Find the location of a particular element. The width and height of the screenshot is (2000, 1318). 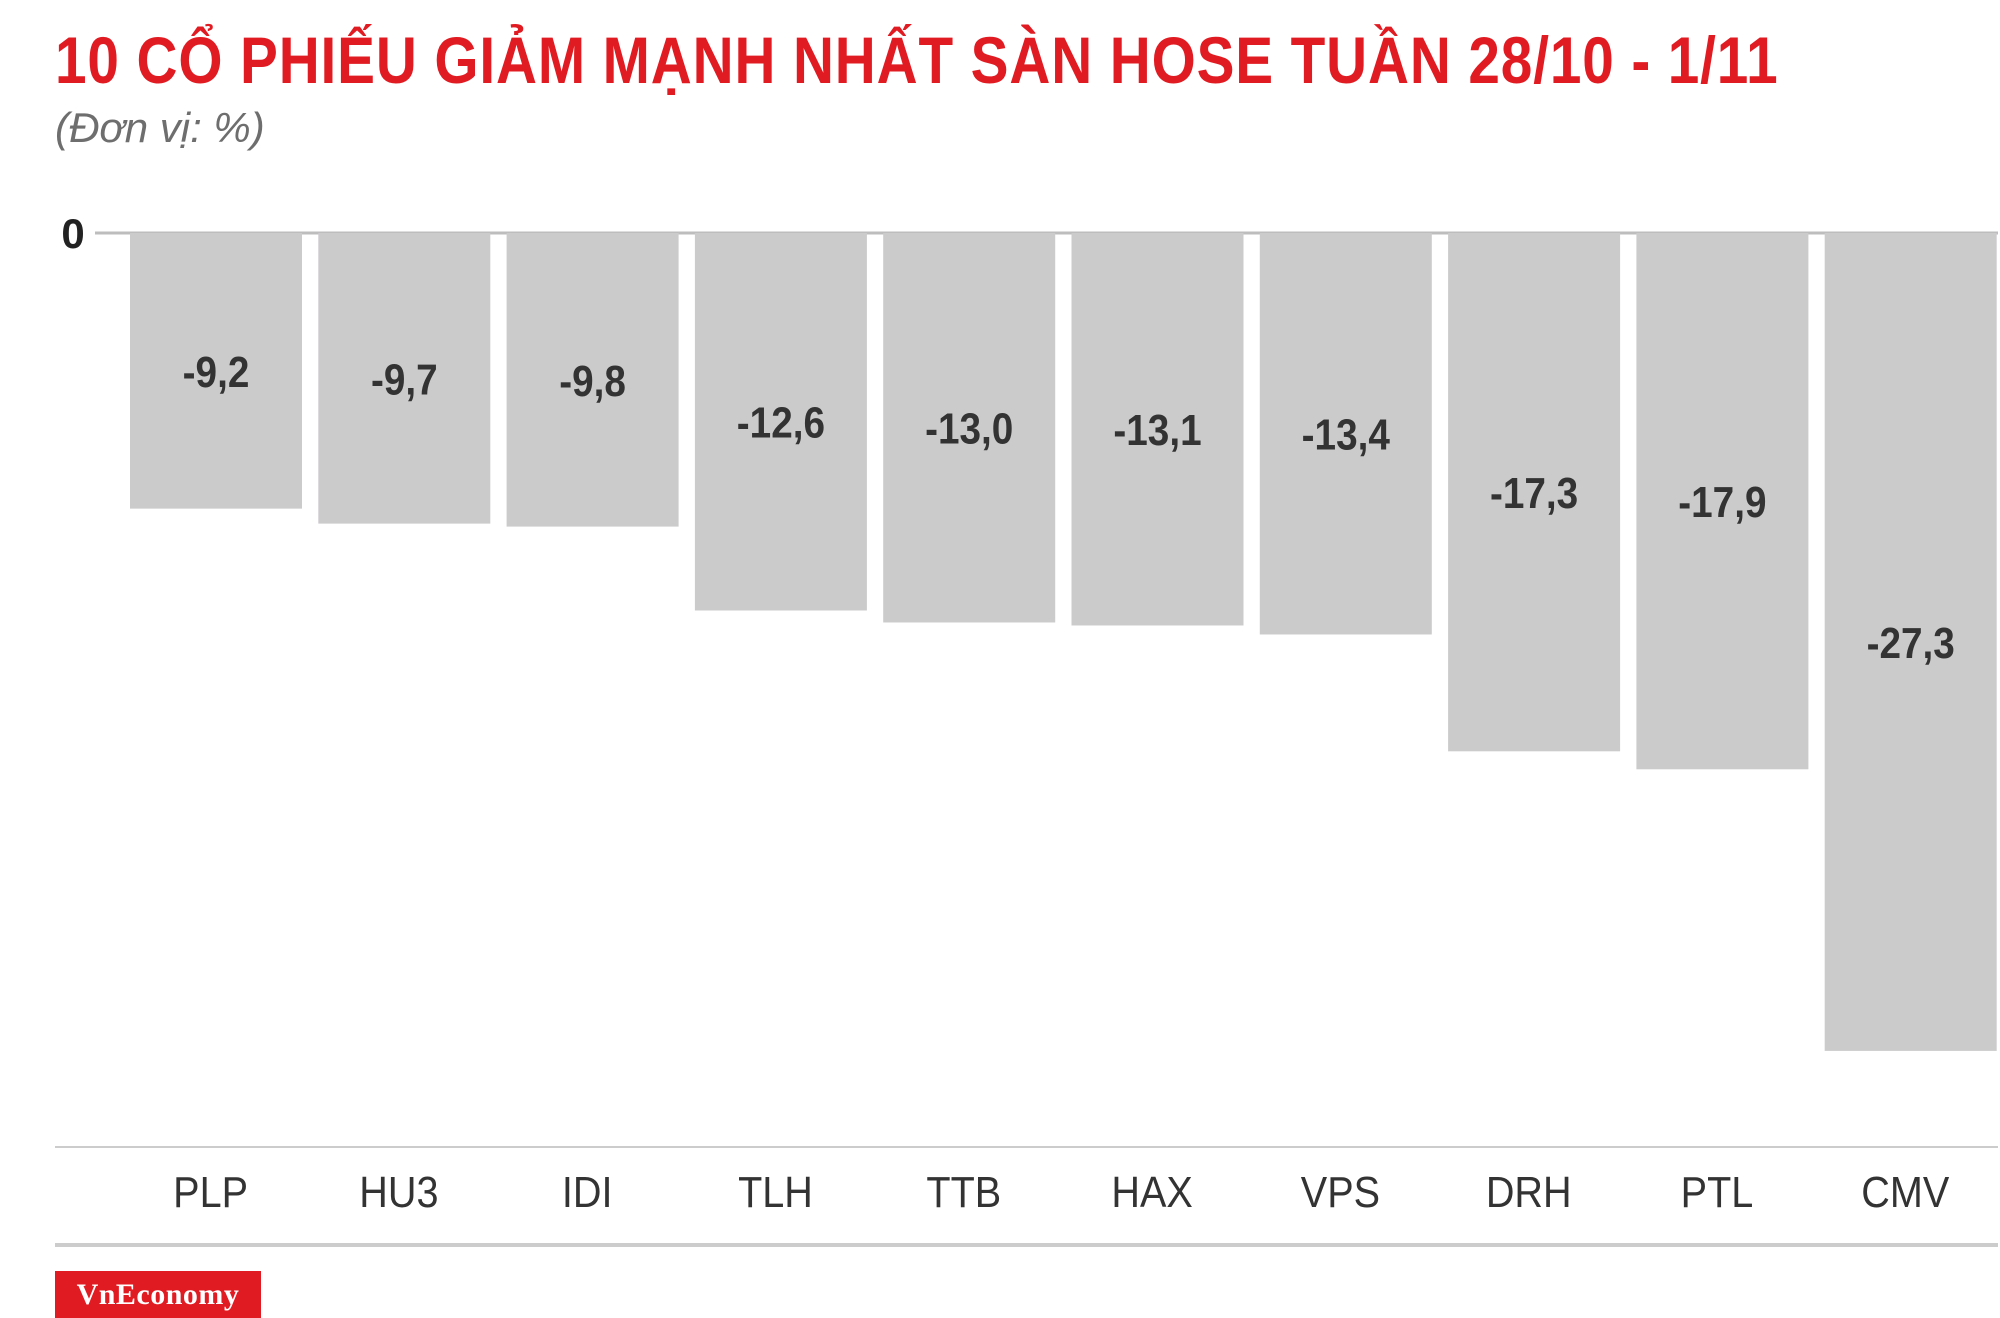

x-category-label: TLH is located at coordinates (775, 1191).